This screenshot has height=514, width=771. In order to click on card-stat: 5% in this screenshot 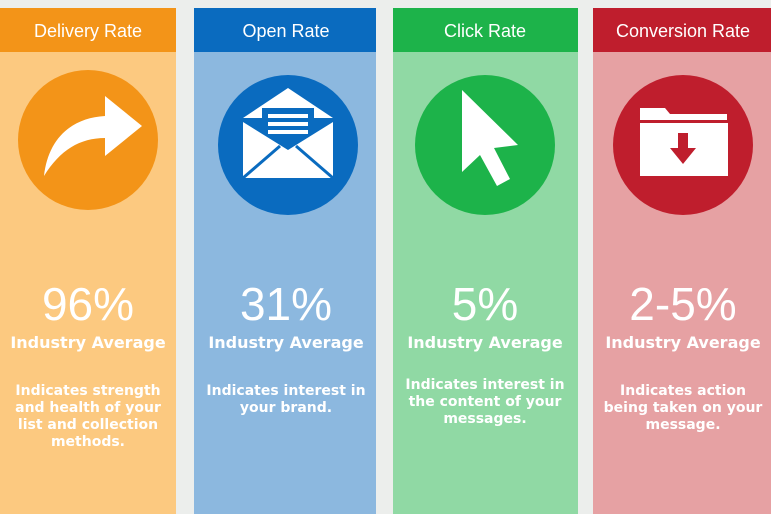, I will do `click(485, 304)`.